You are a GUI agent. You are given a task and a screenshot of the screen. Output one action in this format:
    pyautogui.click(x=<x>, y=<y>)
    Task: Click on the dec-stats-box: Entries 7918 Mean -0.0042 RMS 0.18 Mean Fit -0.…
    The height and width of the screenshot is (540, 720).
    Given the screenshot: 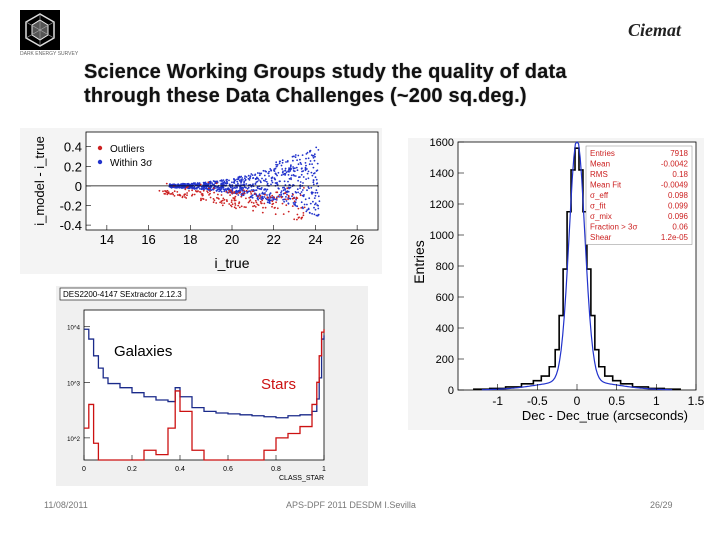 What is the action you would take?
    pyautogui.click(x=639, y=195)
    